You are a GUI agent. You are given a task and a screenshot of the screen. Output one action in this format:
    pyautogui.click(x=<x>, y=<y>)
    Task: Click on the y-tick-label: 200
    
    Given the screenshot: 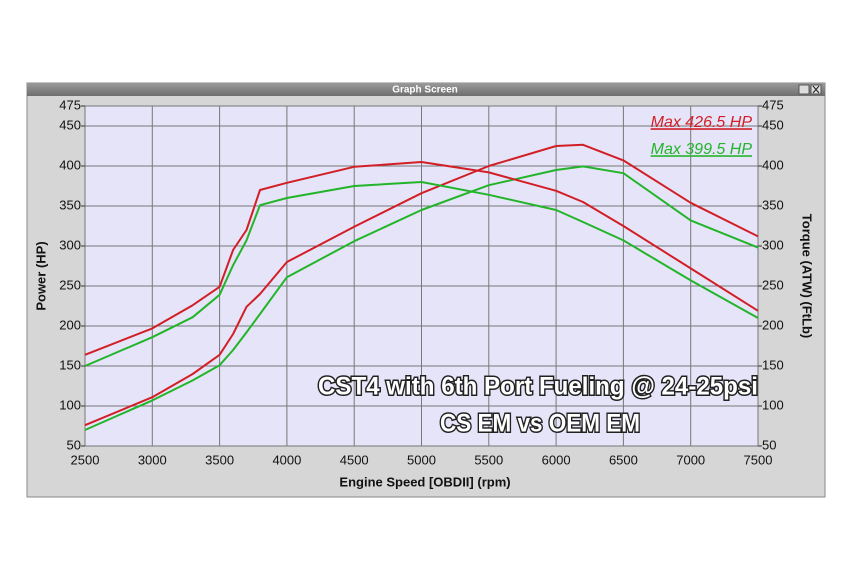 What is the action you would take?
    pyautogui.click(x=70, y=324)
    